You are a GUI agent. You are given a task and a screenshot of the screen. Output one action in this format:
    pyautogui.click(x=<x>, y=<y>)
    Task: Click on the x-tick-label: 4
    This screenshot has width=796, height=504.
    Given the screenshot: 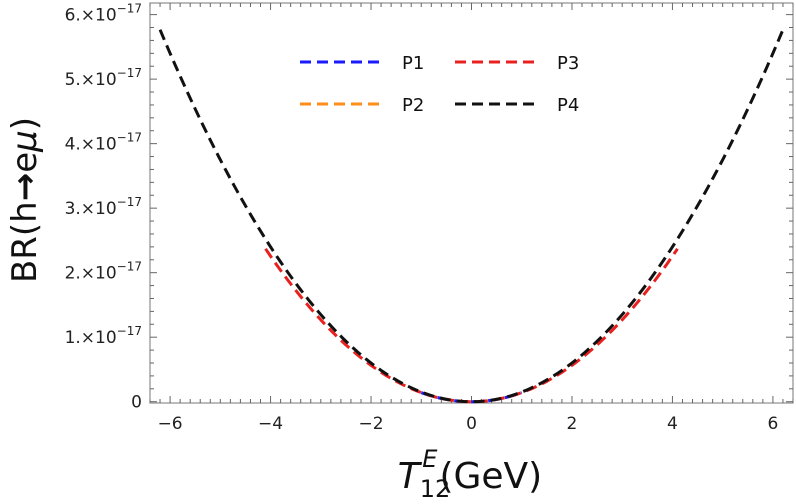 What is the action you would take?
    pyautogui.click(x=672, y=424)
    